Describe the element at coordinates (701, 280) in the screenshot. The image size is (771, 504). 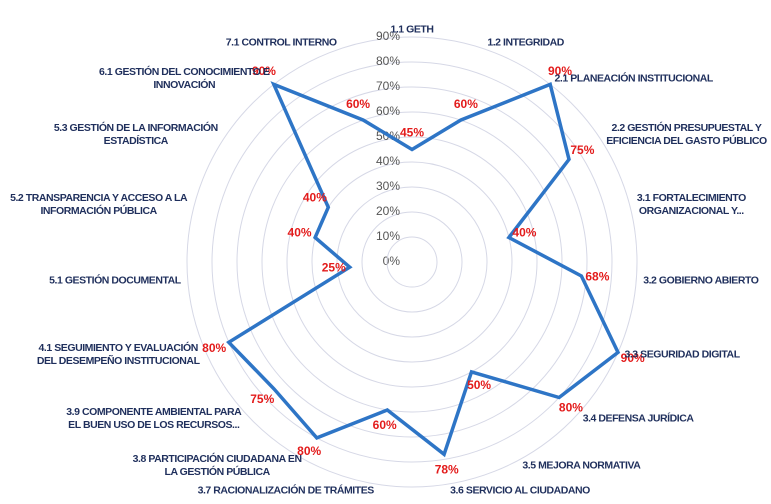
I see `category-label: 3.2 GOBIERNO ABIERTO` at that location.